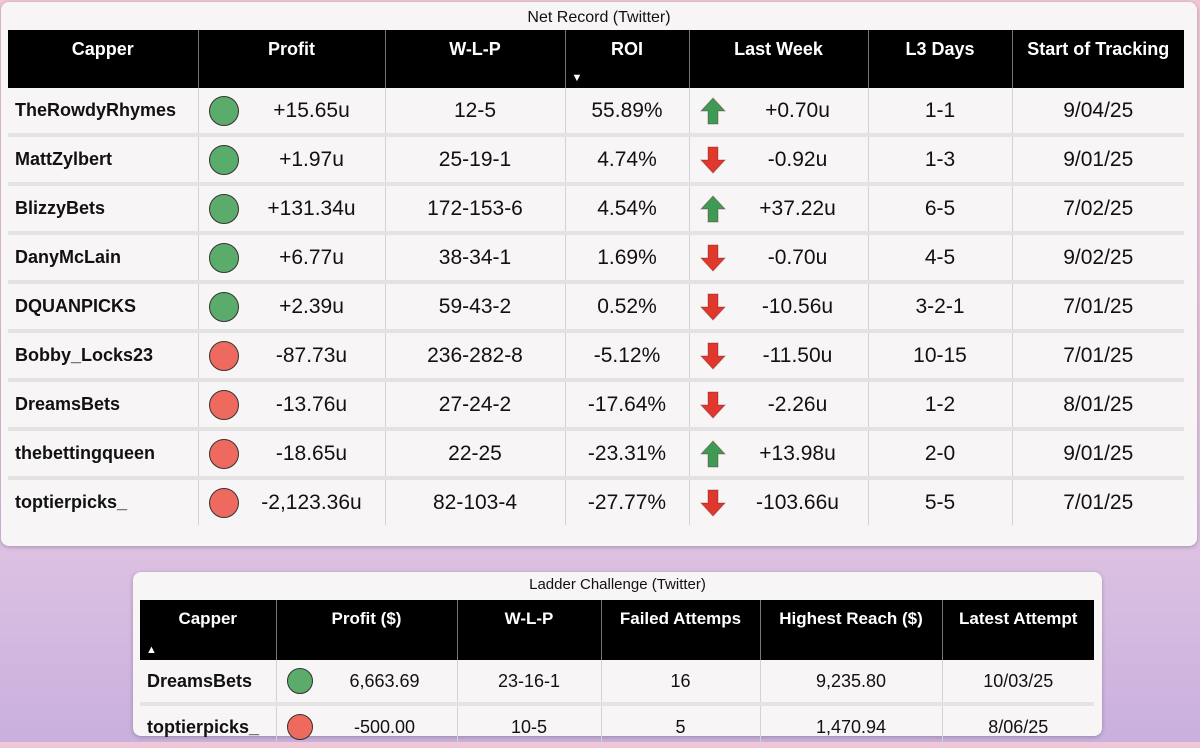 The height and width of the screenshot is (748, 1200). I want to click on start-tracking-cell: 7/01/25, so click(1097, 500).